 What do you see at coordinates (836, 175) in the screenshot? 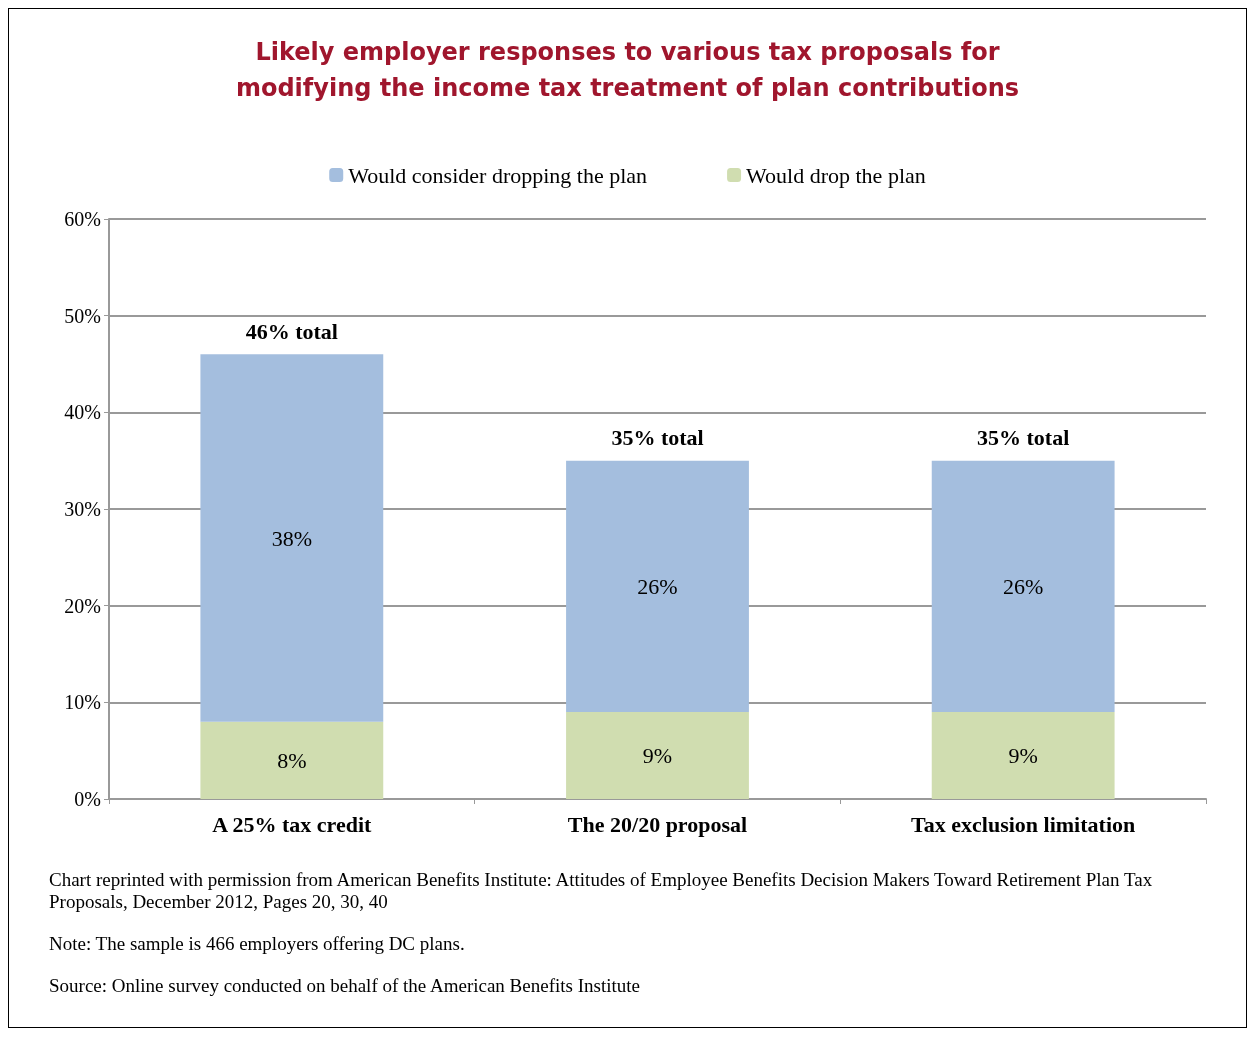
I see `legend-label: Would drop the plan` at bounding box center [836, 175].